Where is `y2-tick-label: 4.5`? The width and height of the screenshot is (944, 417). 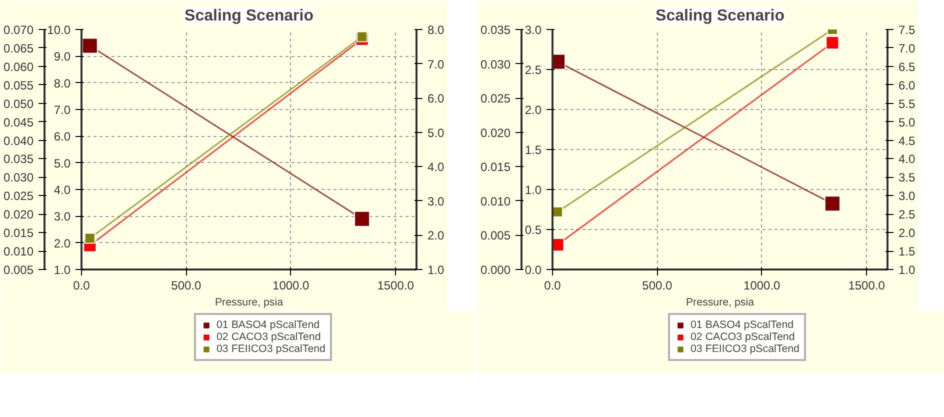
y2-tick-label: 4.5 is located at coordinates (907, 141).